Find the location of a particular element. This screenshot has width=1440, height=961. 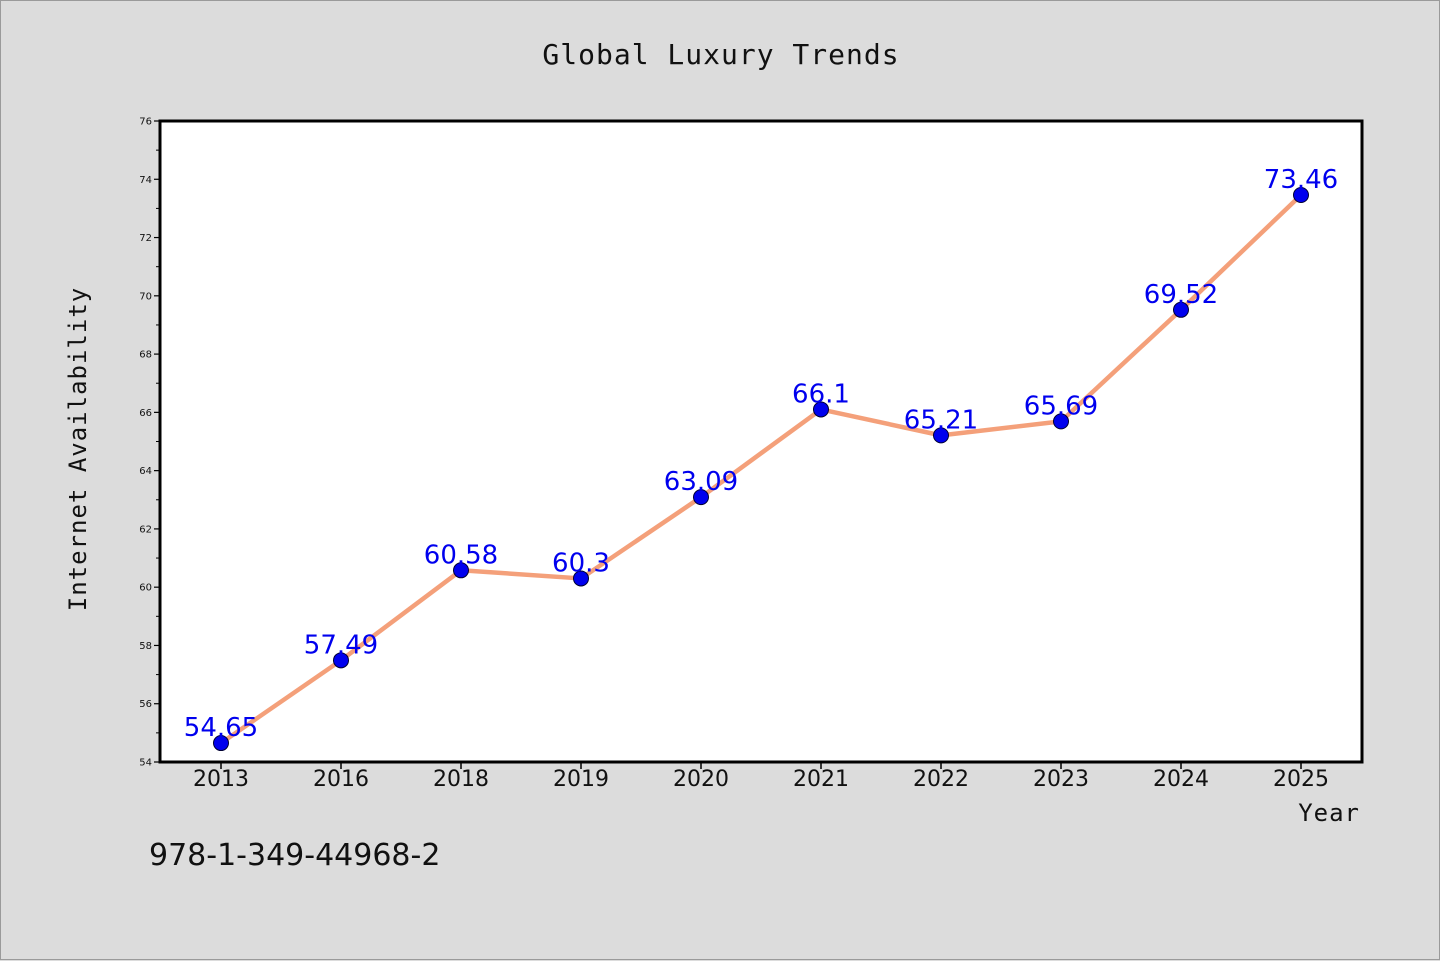

y-tick-label: 62 is located at coordinates (145, 529).